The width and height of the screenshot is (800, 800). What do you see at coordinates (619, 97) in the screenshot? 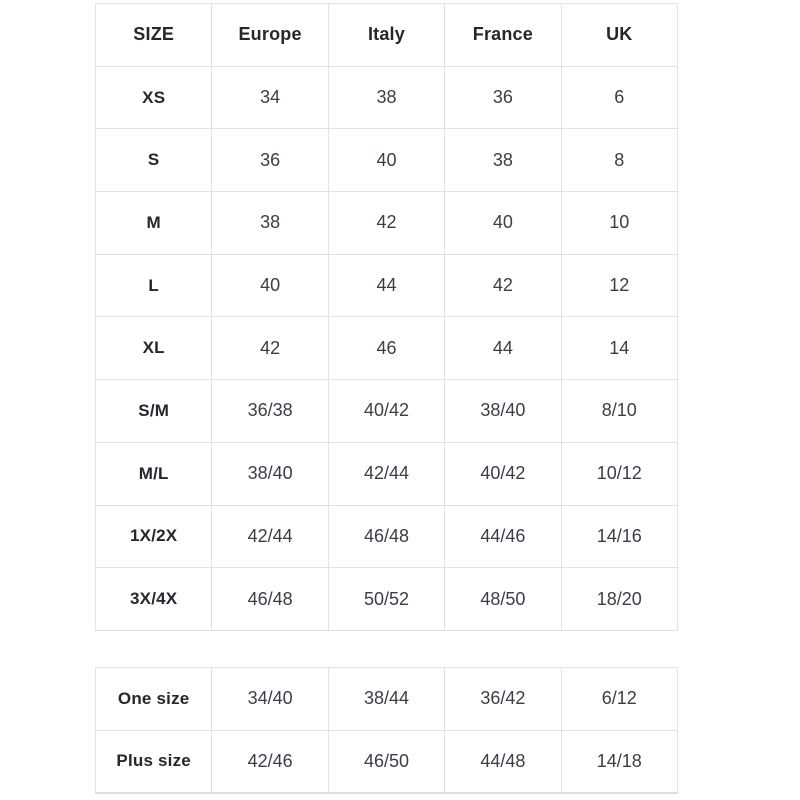
I see `size-value-cell: 6` at bounding box center [619, 97].